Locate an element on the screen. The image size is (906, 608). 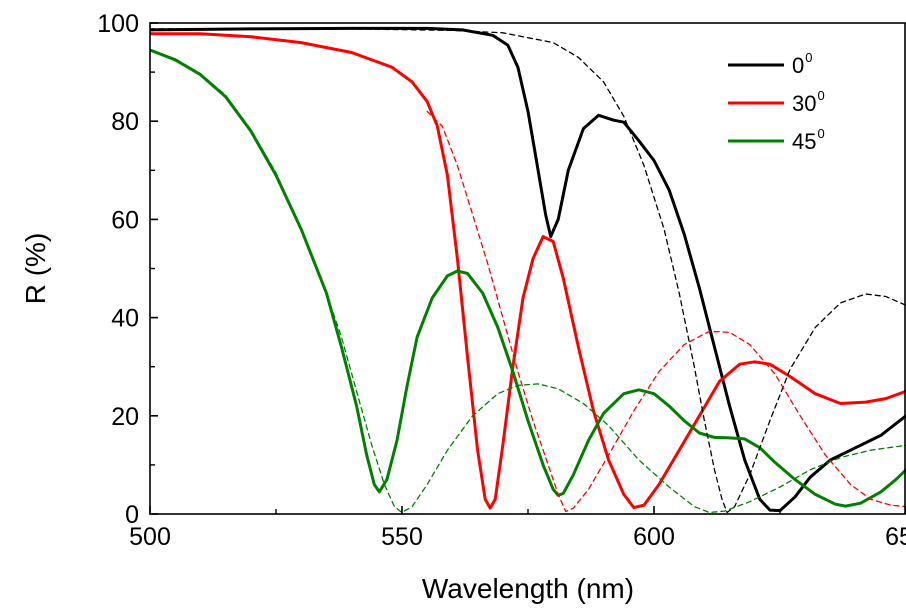
y-tick-label: 40 is located at coordinates (125, 319).